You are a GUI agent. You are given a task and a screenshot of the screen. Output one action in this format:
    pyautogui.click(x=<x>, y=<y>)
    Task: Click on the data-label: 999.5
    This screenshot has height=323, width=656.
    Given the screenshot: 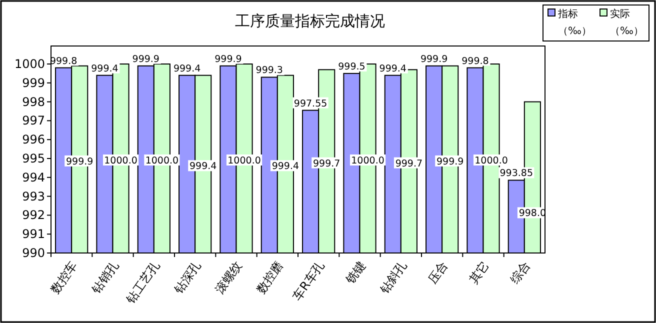 What is the action you would take?
    pyautogui.click(x=352, y=66)
    